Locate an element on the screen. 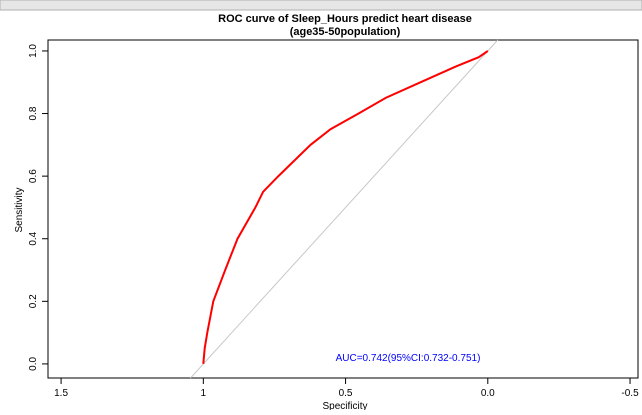  window-bar is located at coordinates (321, 5).